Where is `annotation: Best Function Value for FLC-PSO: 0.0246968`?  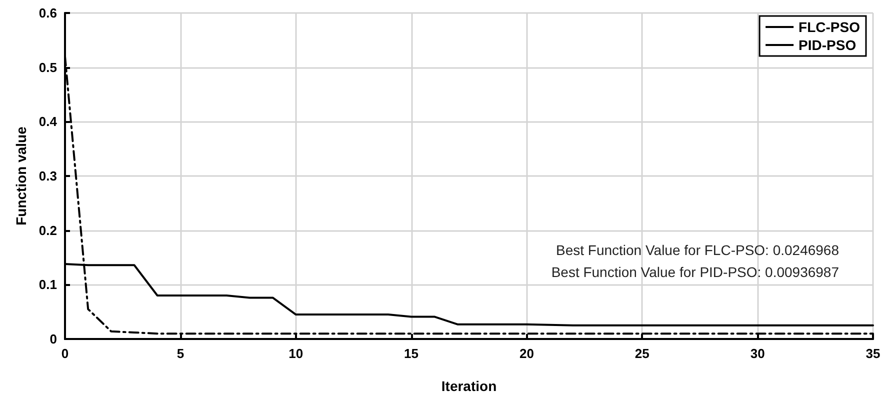 annotation: Best Function Value for FLC-PSO: 0.0246968 is located at coordinates (698, 250).